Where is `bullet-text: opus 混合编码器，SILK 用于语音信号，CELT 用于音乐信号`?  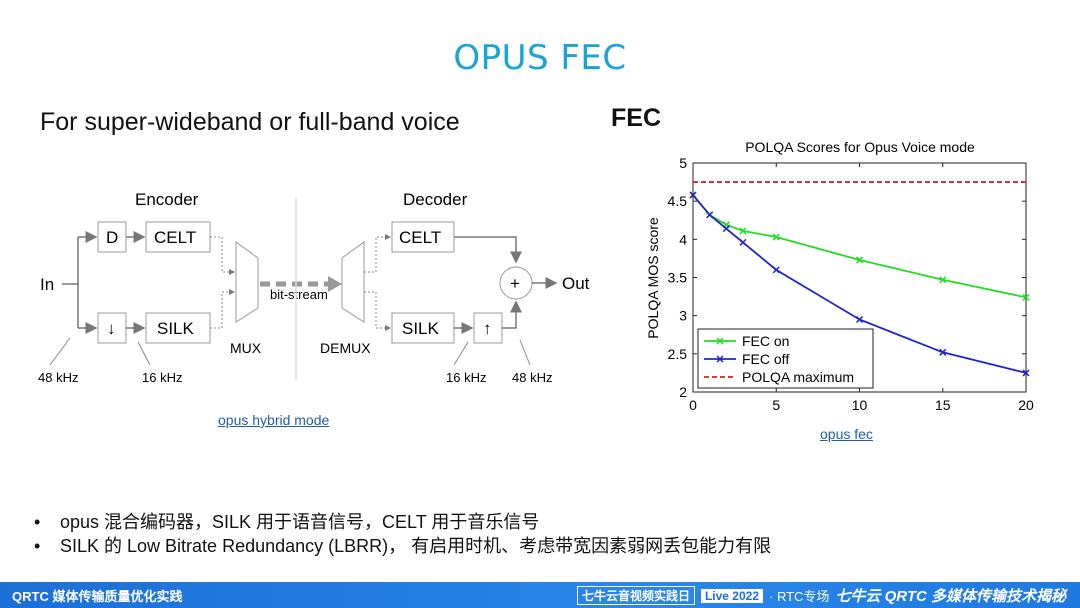 bullet-text: opus 混合编码器，SILK 用于语音信号，CELT 用于音乐信号 is located at coordinates (300, 522).